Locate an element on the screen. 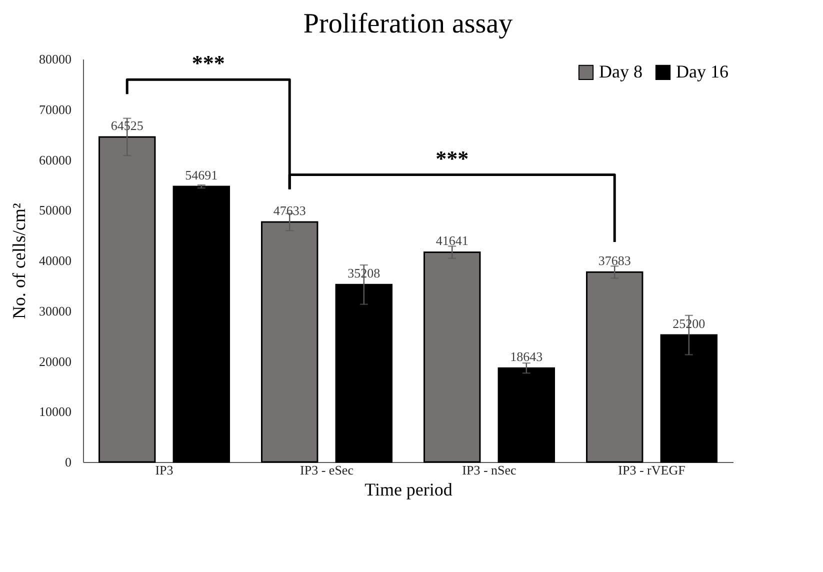 The width and height of the screenshot is (823, 572). y-tick-label: 50000 is located at coordinates (55, 210).